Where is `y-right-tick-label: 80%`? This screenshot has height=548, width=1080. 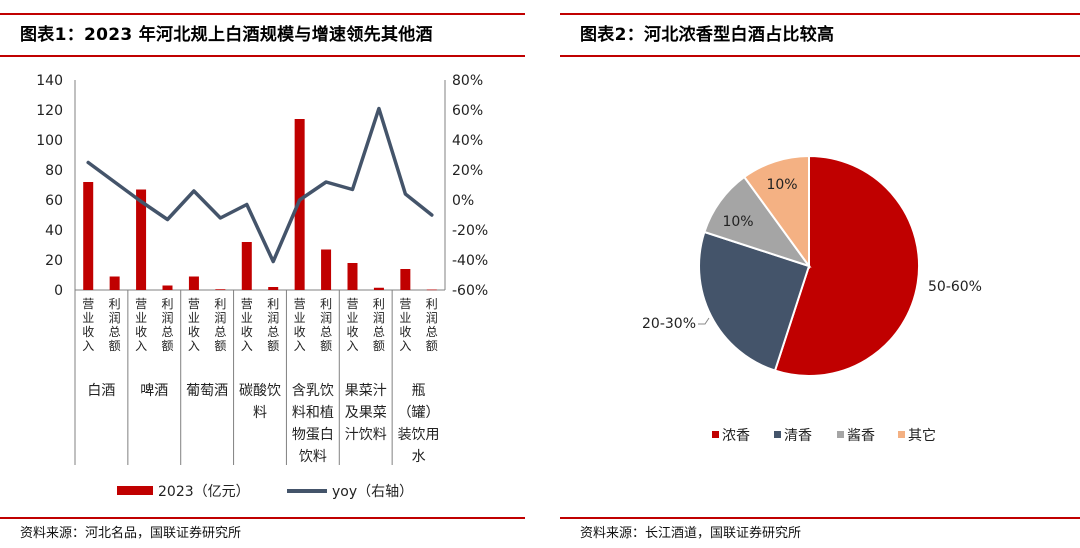 y-right-tick-label: 80% is located at coordinates (467, 81).